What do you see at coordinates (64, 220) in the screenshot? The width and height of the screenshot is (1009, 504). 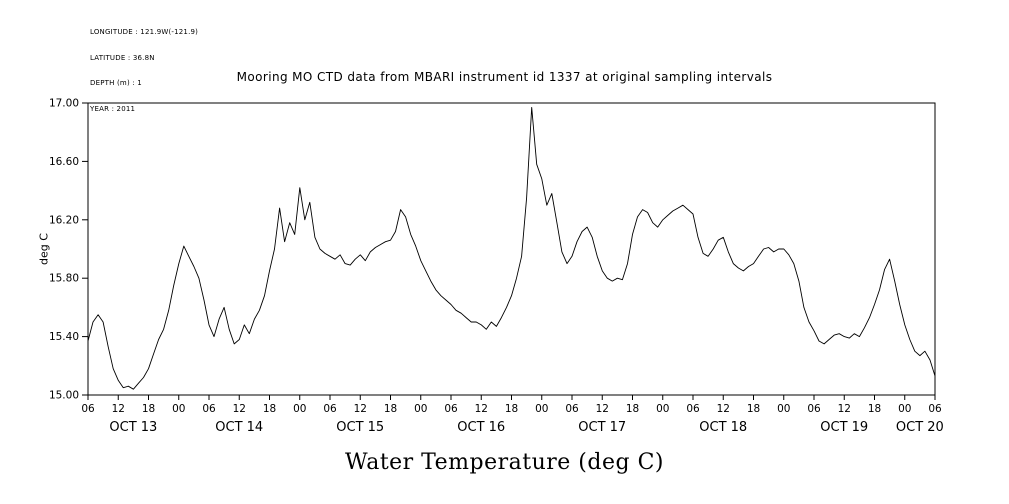 I see `y-tick-label: 16.20` at bounding box center [64, 220].